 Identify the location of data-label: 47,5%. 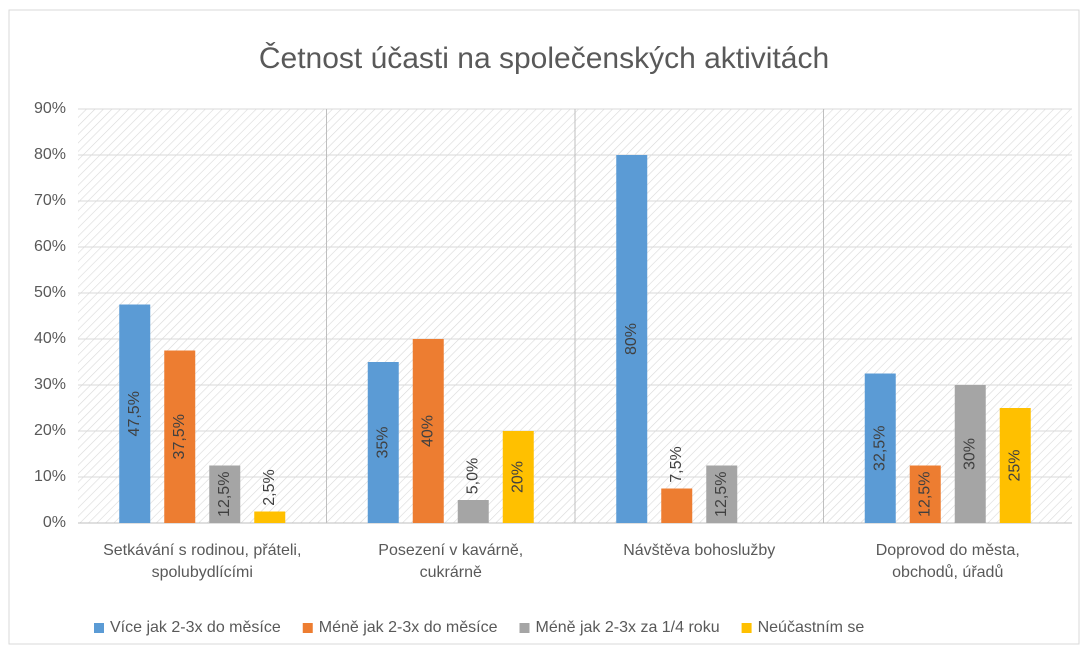
(134, 413).